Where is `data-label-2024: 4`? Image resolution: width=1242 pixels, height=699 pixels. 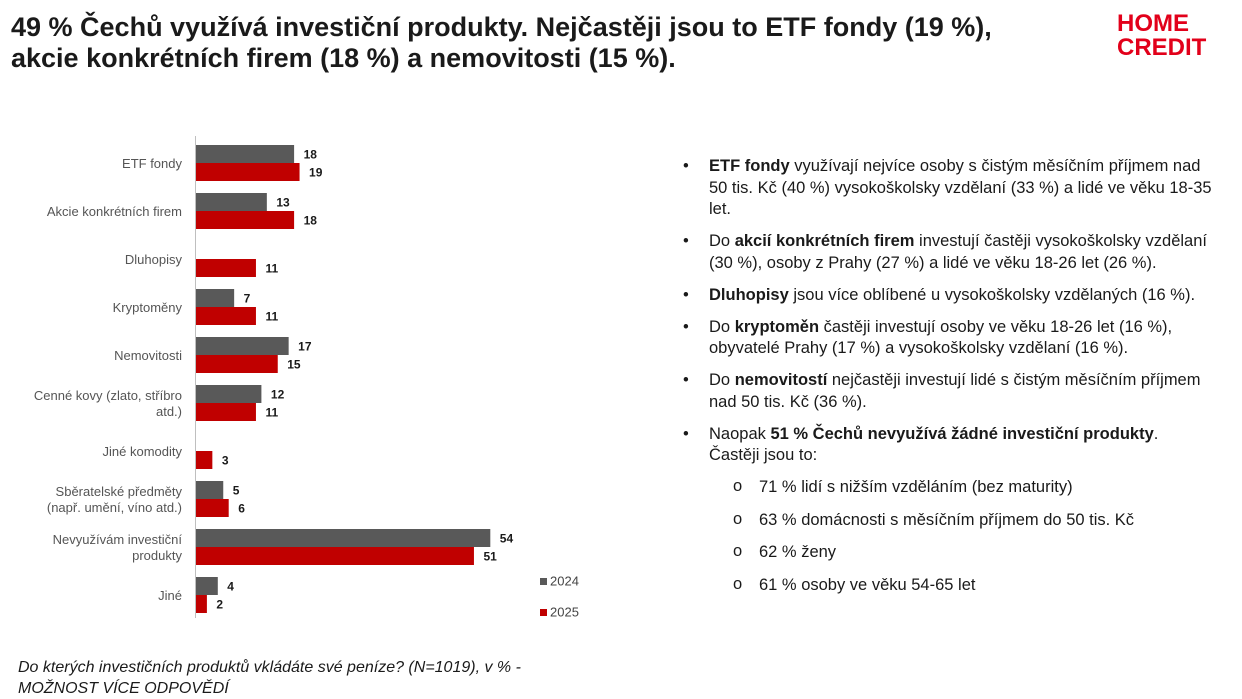 data-label-2024: 4 is located at coordinates (230, 587).